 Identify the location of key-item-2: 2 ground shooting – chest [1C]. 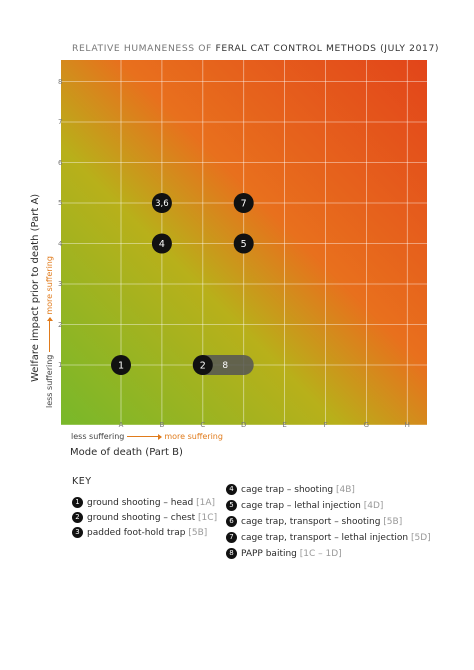
(144, 518).